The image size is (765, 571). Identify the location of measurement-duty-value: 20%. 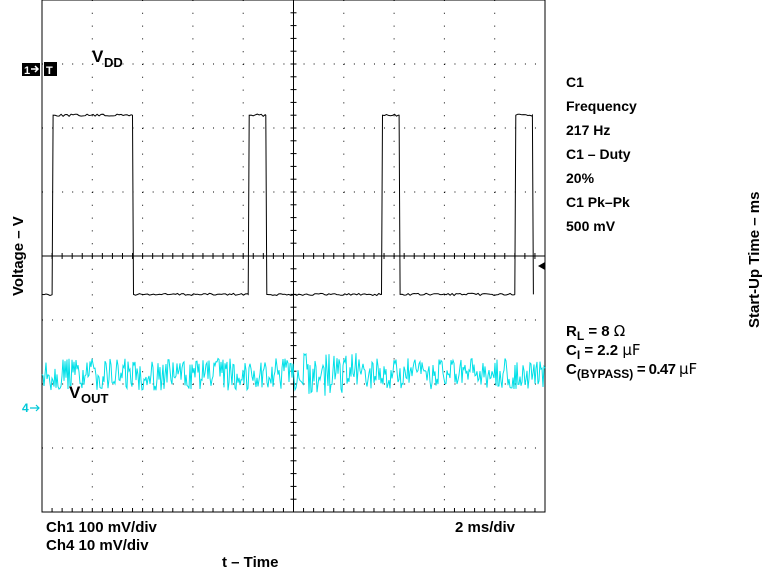
(580, 178).